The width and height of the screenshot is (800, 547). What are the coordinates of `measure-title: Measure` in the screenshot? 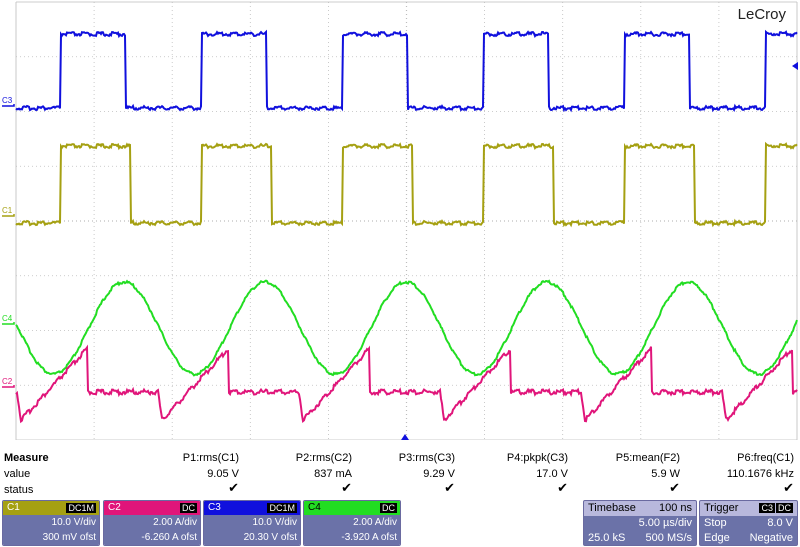 It's located at (26, 458).